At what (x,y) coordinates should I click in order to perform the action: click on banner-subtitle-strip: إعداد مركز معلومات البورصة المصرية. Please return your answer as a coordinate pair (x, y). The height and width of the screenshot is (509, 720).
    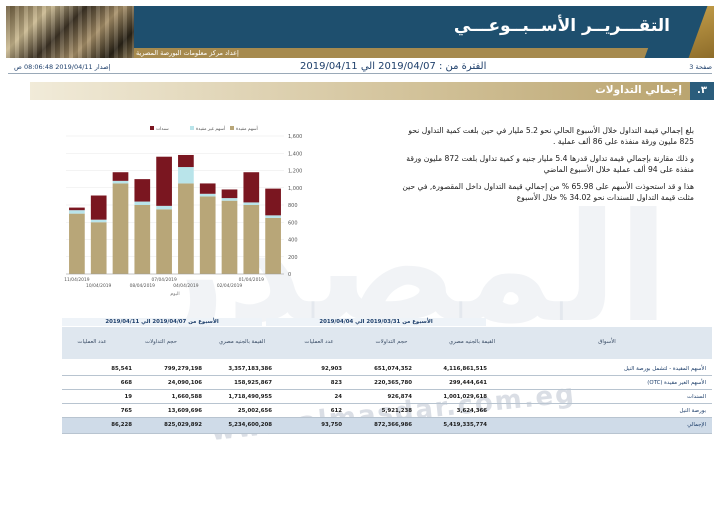
    Looking at the image, I should click on (424, 53).